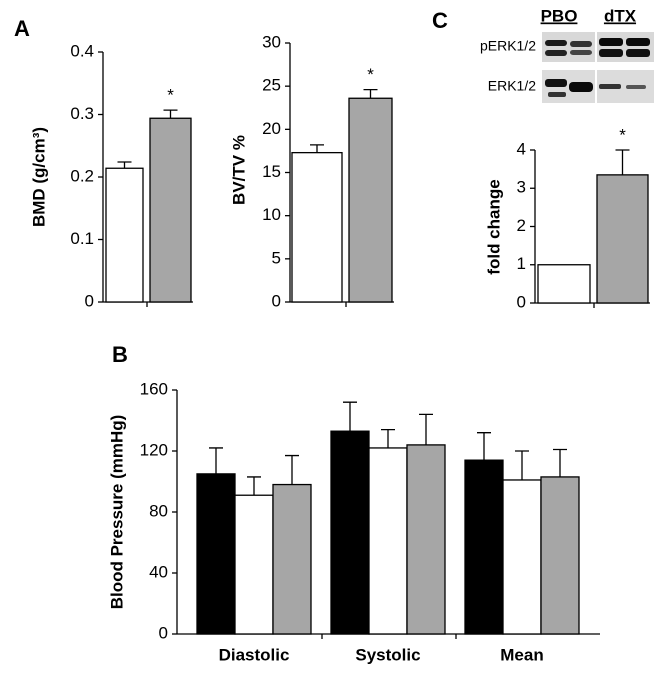 Image resolution: width=657 pixels, height=673 pixels. Describe the element at coordinates (493, 226) in the screenshot. I see `y-axis-label: fold change` at that location.